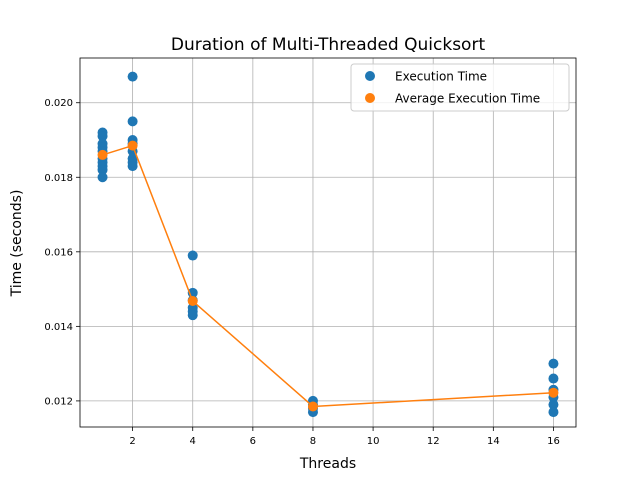  Describe the element at coordinates (17, 244) in the screenshot. I see `y-axis-title: Time (seconds)` at that location.